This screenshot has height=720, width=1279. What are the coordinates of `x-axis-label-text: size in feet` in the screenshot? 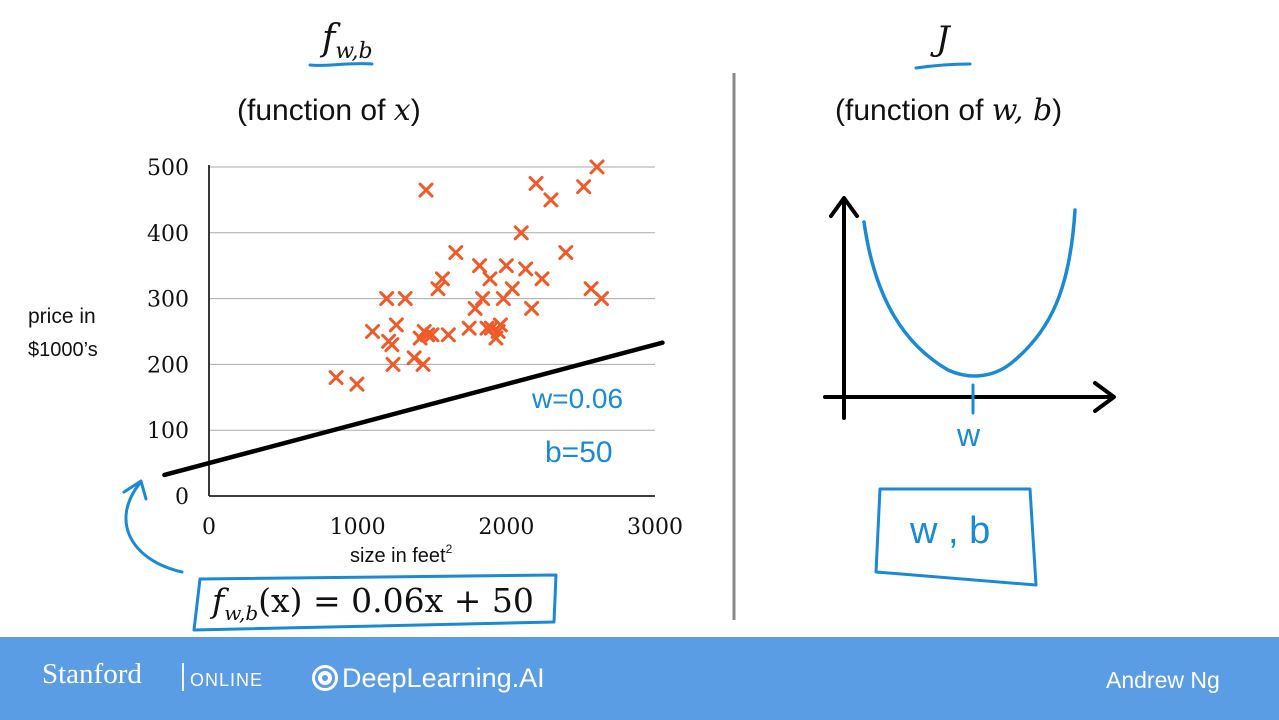 It's located at (398, 556).